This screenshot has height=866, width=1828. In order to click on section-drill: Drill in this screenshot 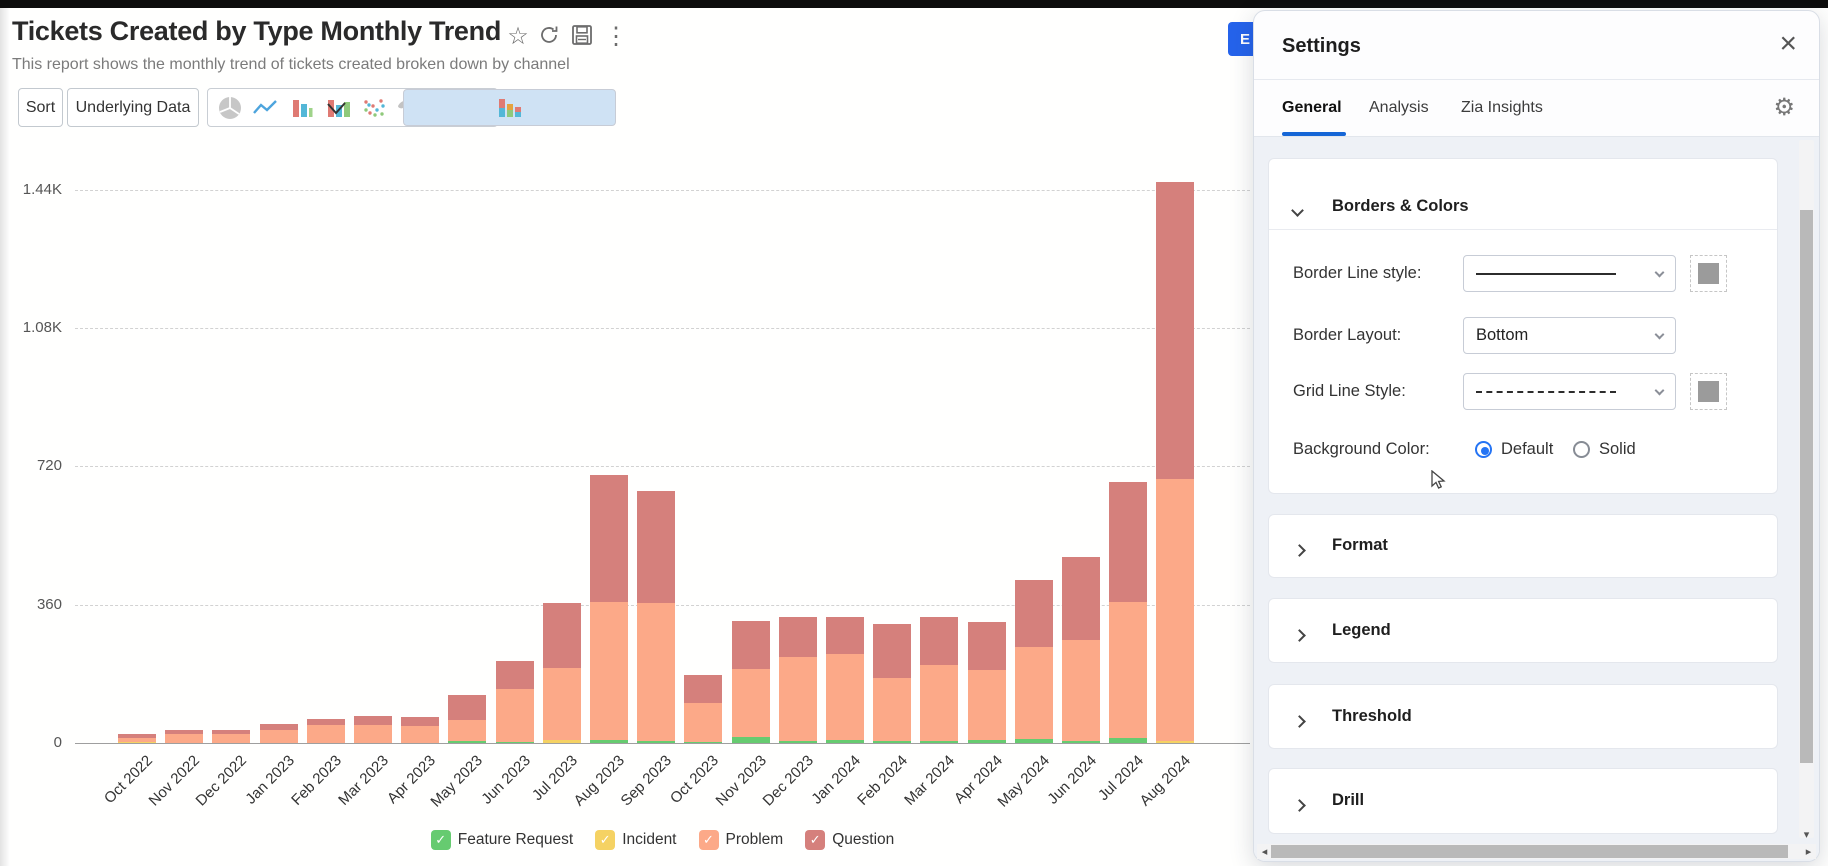, I will do `click(1523, 801)`.